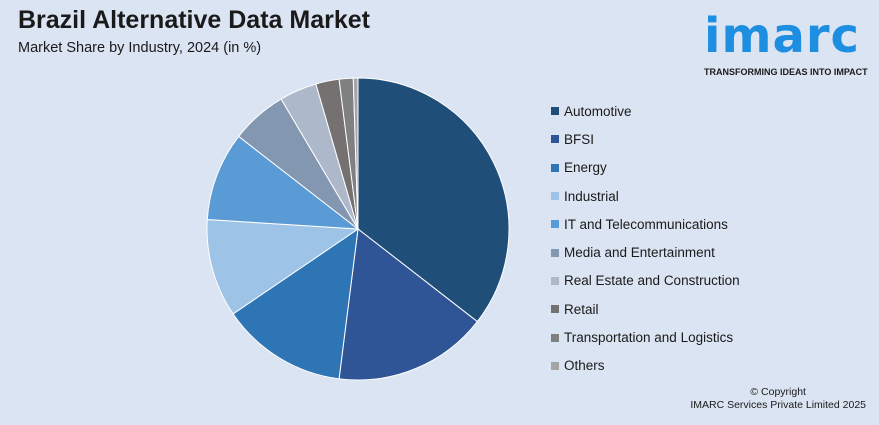  I want to click on legend-label: Transportation and Logistics, so click(649, 338).